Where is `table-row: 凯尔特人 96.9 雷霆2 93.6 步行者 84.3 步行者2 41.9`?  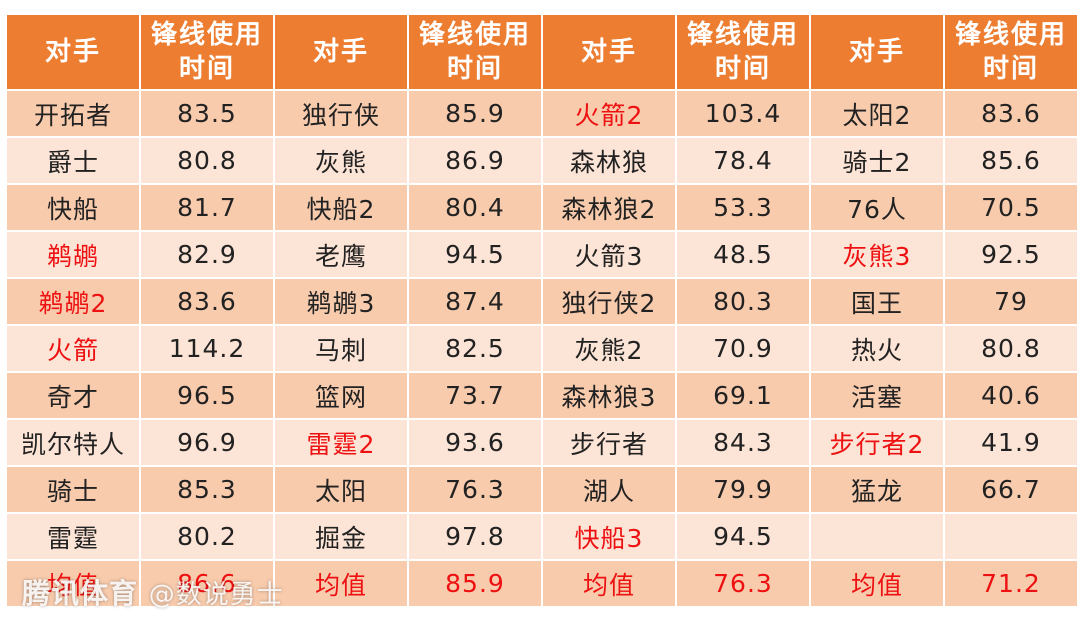
table-row: 凯尔特人 96.9 雷霆2 93.6 步行者 84.3 步行者2 41.9 is located at coordinates (542, 442).